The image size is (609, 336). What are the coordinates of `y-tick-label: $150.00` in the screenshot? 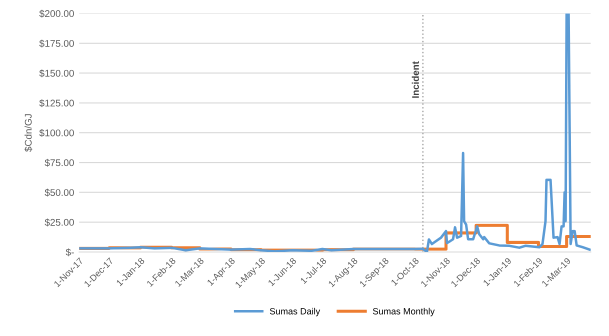 It's located at (56, 73).